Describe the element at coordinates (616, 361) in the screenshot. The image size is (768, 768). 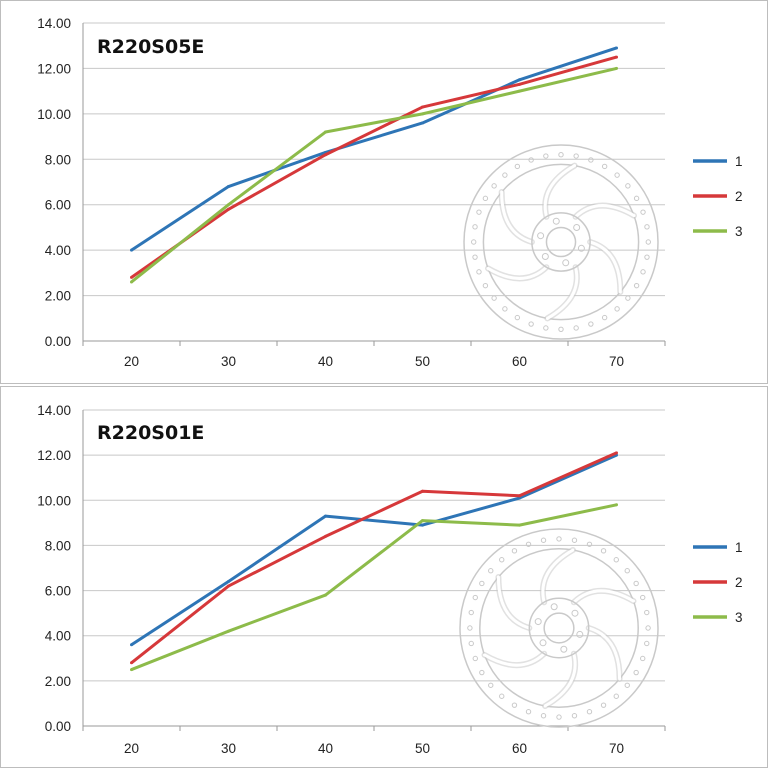
I see `x-tick-label: 70` at that location.